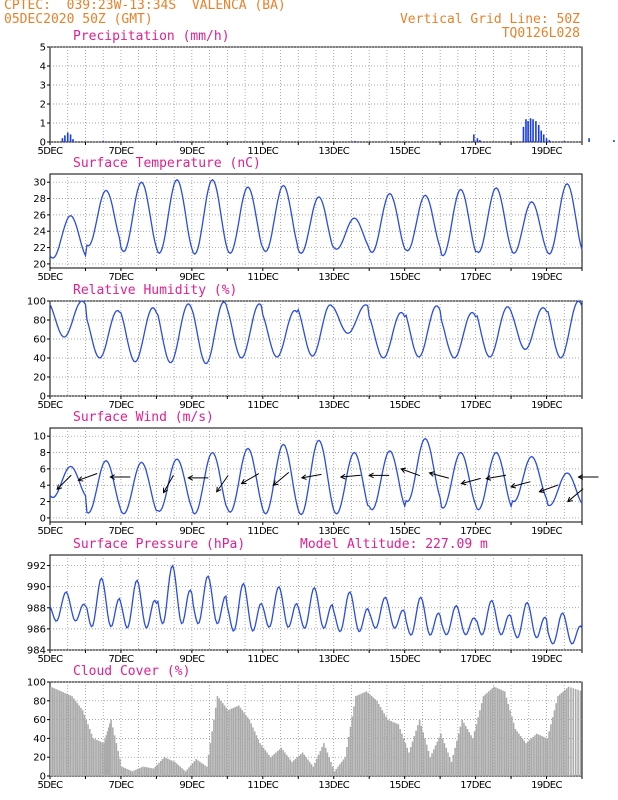 The height and width of the screenshot is (800, 618). Describe the element at coordinates (262, 785) in the screenshot. I see `x-tick-label: 11DEC` at that location.